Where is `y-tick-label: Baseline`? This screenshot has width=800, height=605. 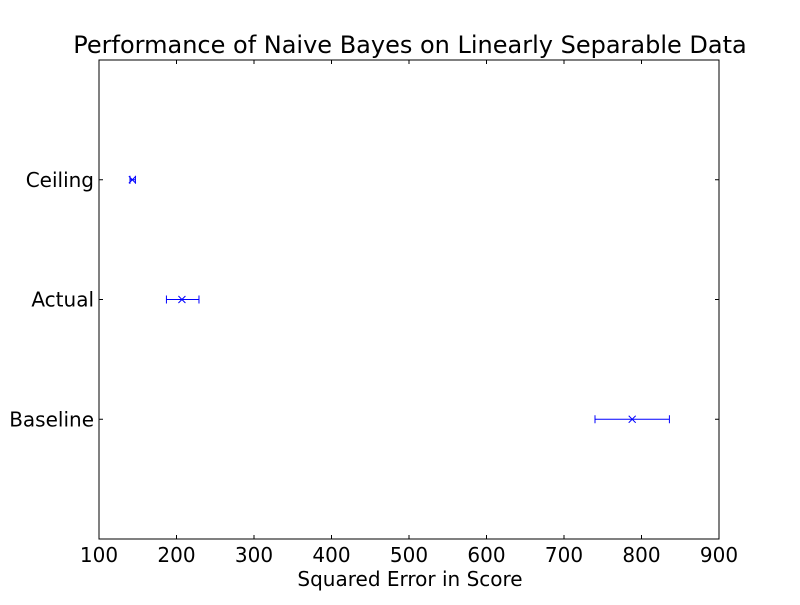
y-tick-label: Baseline is located at coordinates (51, 419).